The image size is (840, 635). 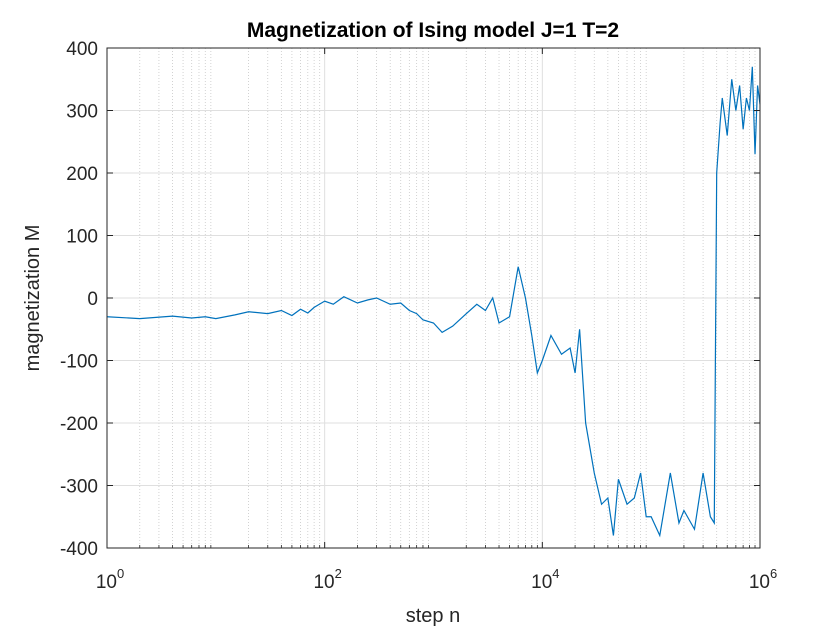 I want to click on y-tick-label: 400, so click(x=82, y=49).